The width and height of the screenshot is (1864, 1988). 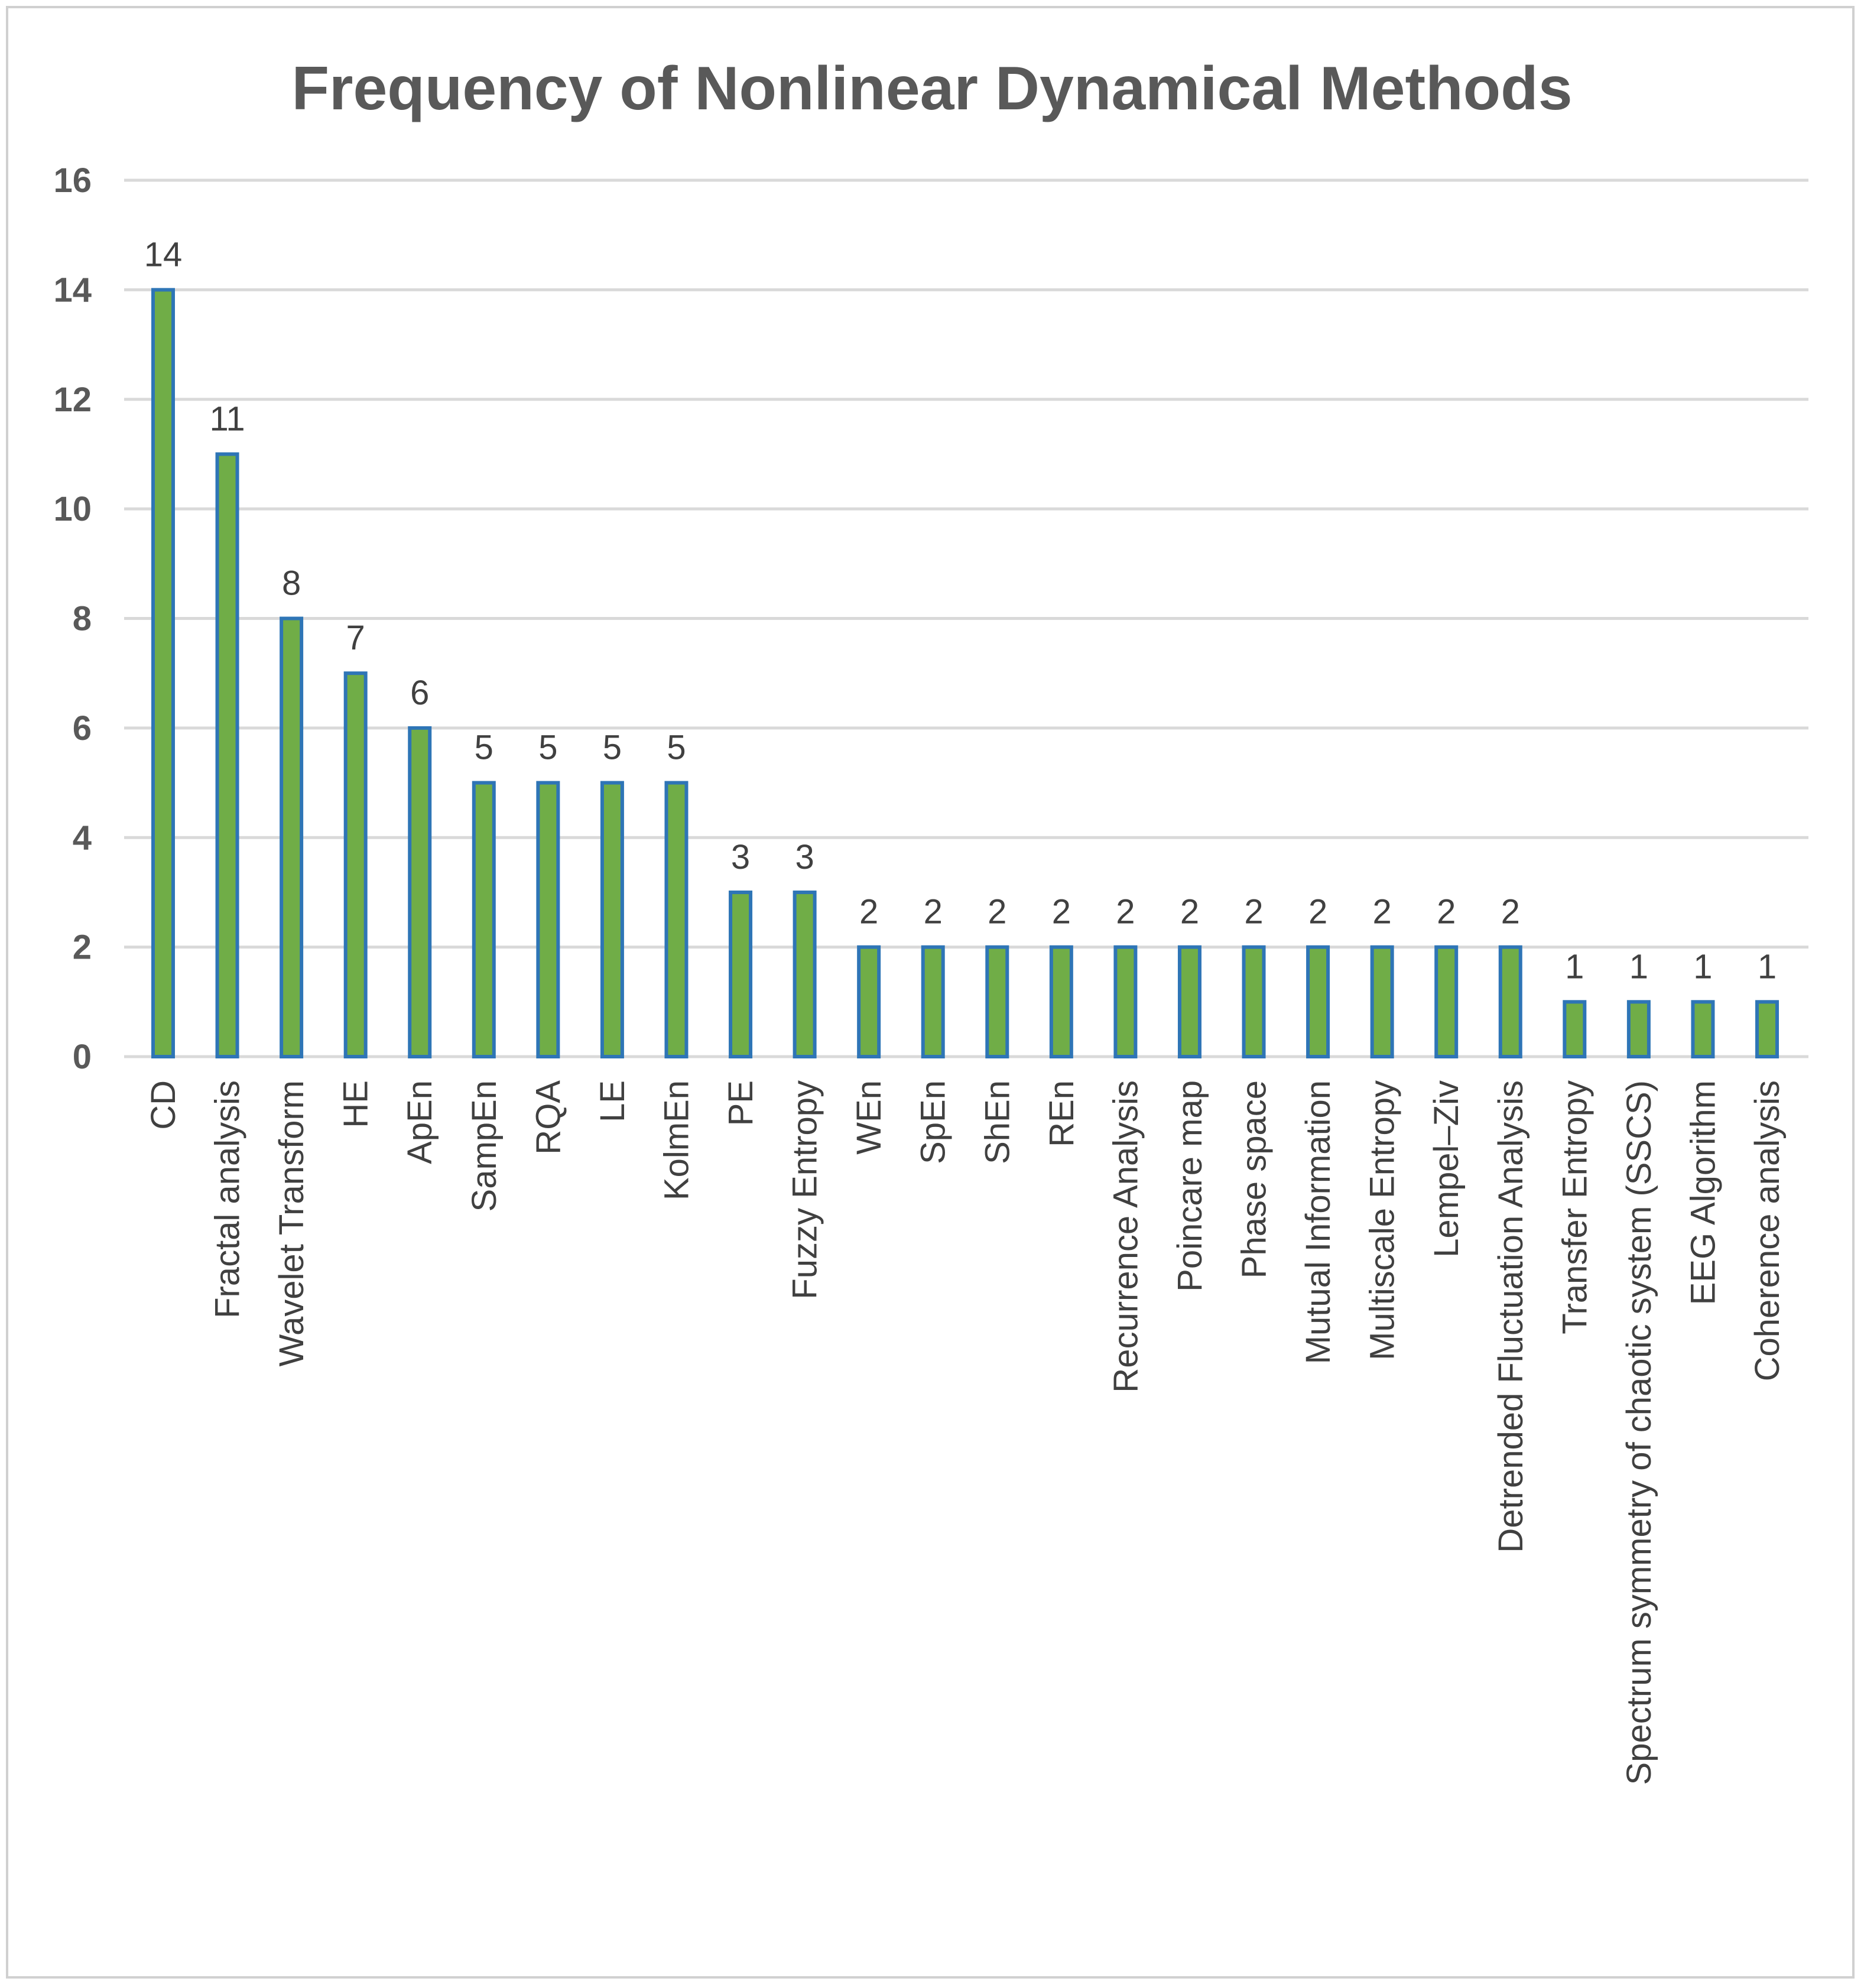 What do you see at coordinates (869, 1117) in the screenshot?
I see `x-tick-label: WEn` at bounding box center [869, 1117].